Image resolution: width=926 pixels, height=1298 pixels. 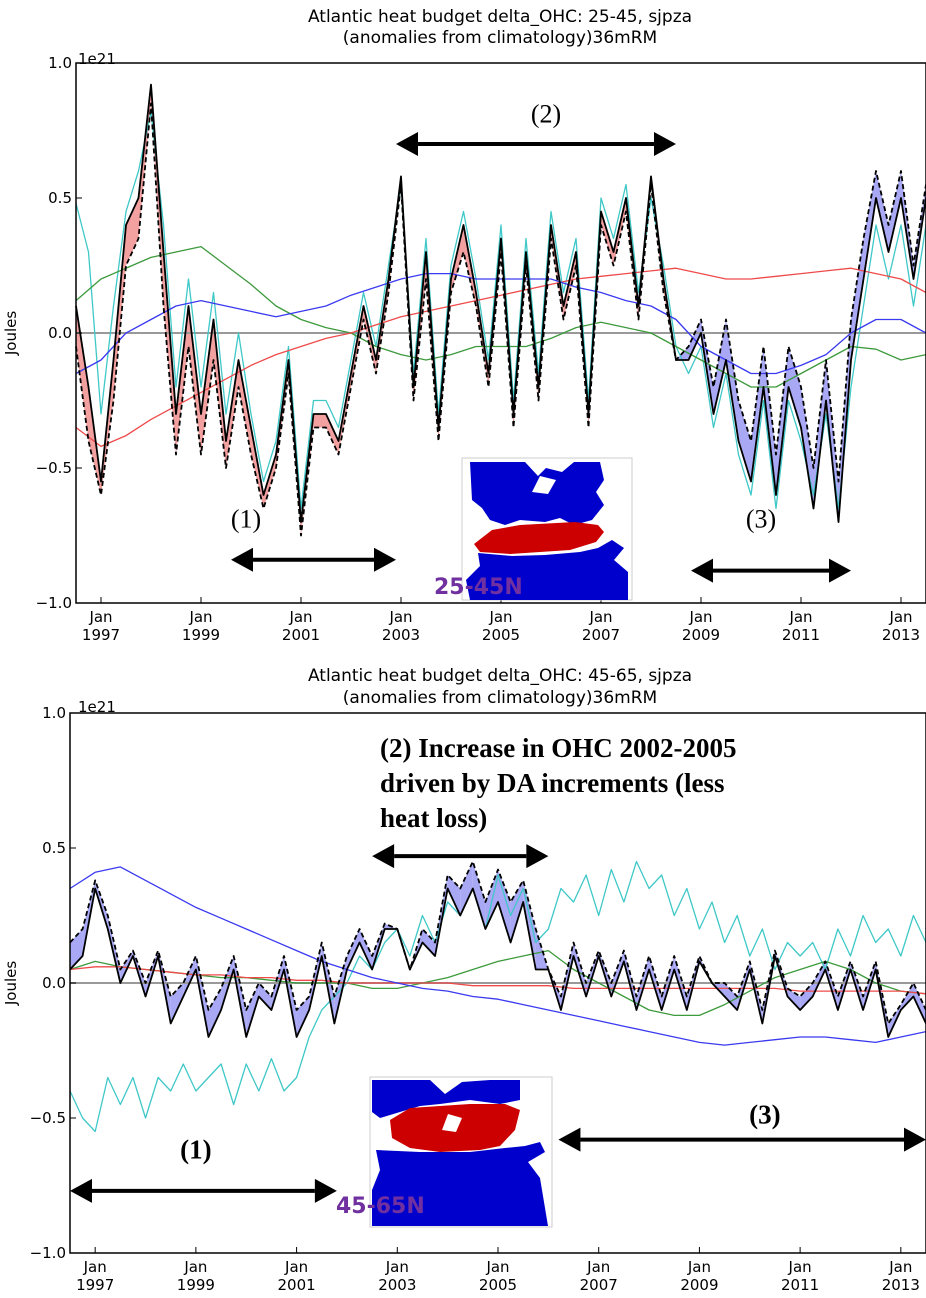 What do you see at coordinates (546, 113) in the screenshot?
I see `period-label: (2)` at bounding box center [546, 113].